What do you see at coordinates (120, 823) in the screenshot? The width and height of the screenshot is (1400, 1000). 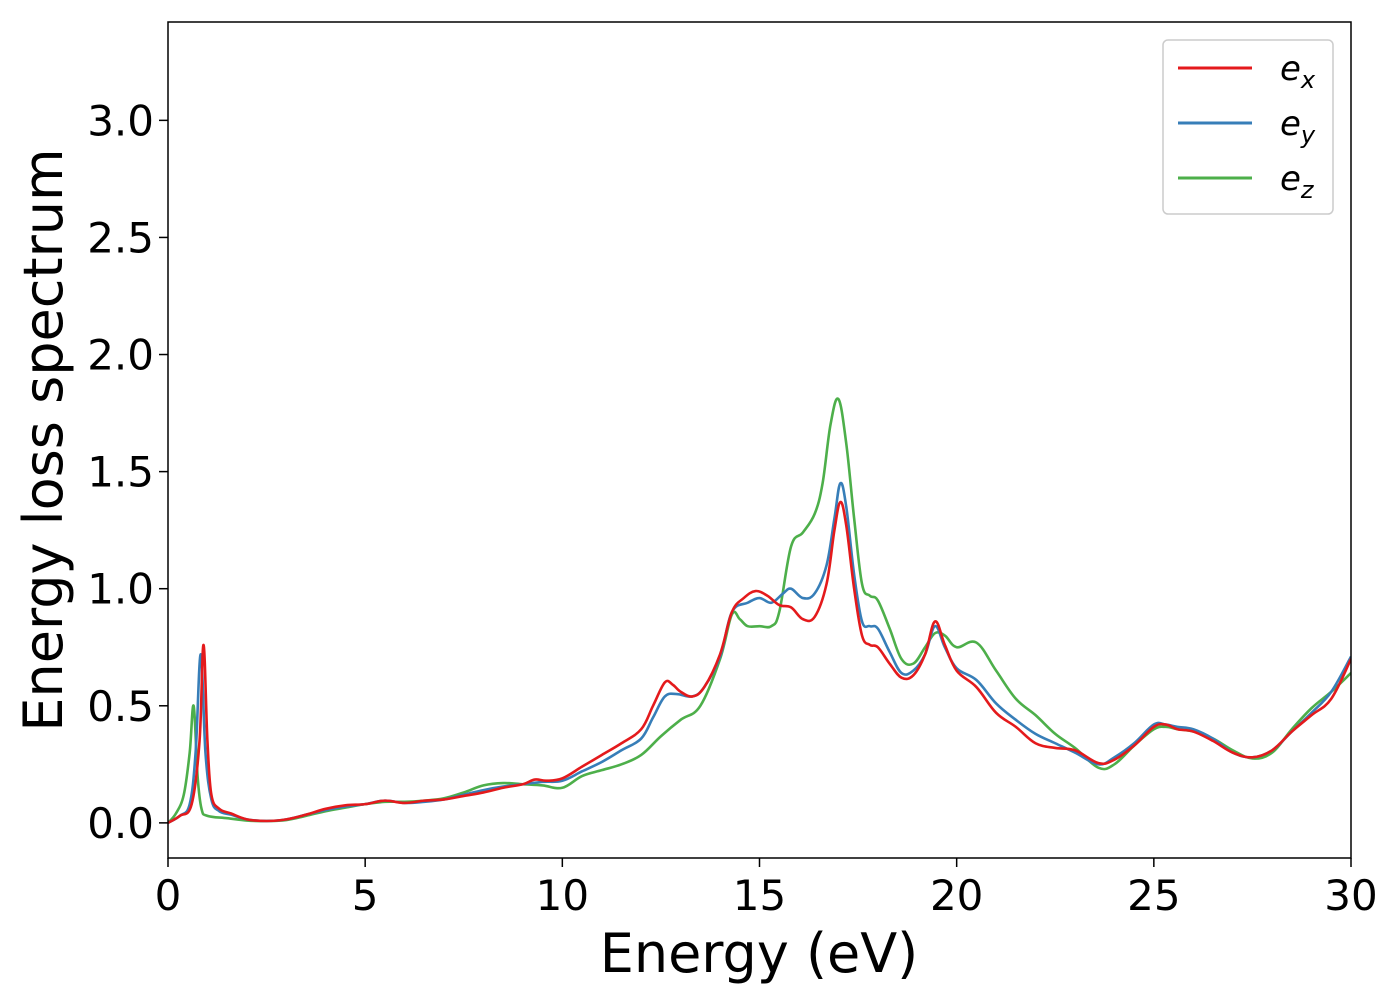 I see `y-tick-label: 0.0` at bounding box center [120, 823].